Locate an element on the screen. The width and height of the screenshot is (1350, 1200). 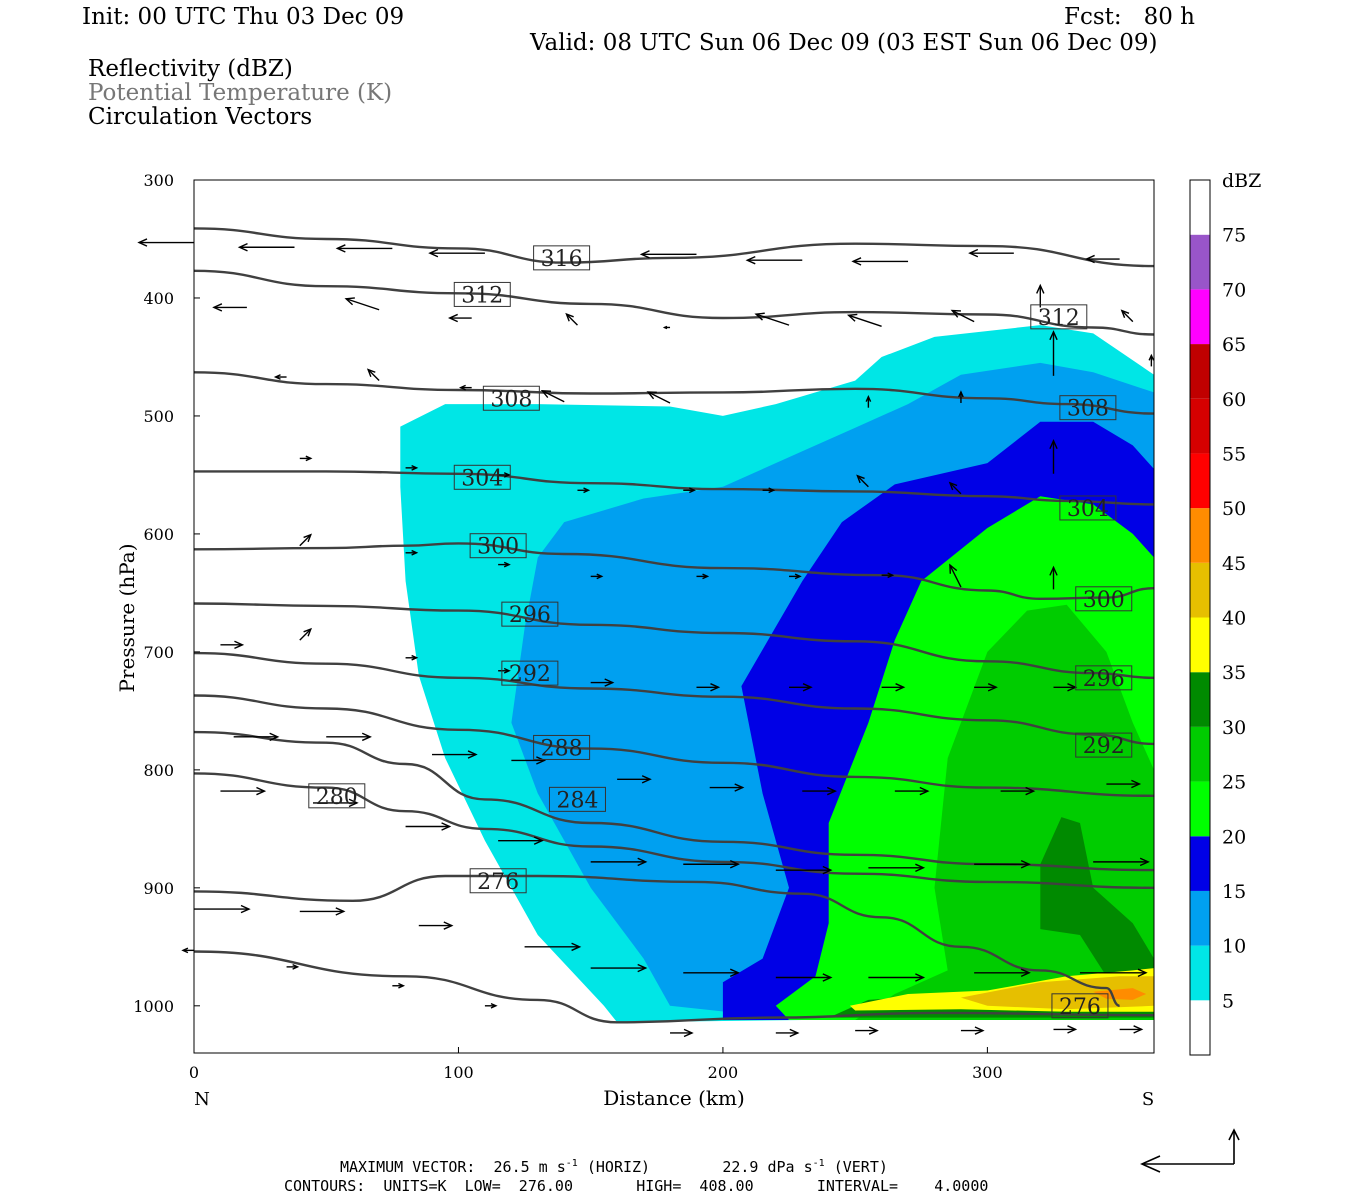
colorbar-level-label: 65 is located at coordinates (1234, 345).